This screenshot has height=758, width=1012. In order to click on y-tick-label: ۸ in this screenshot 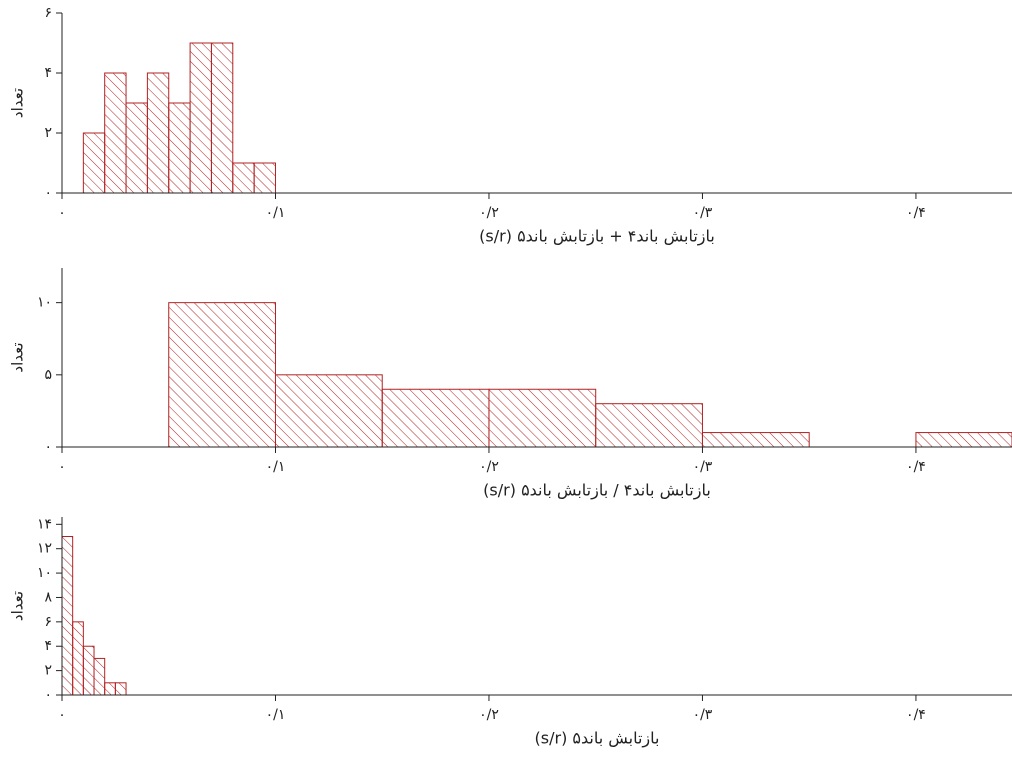, I will do `click(48, 597)`.